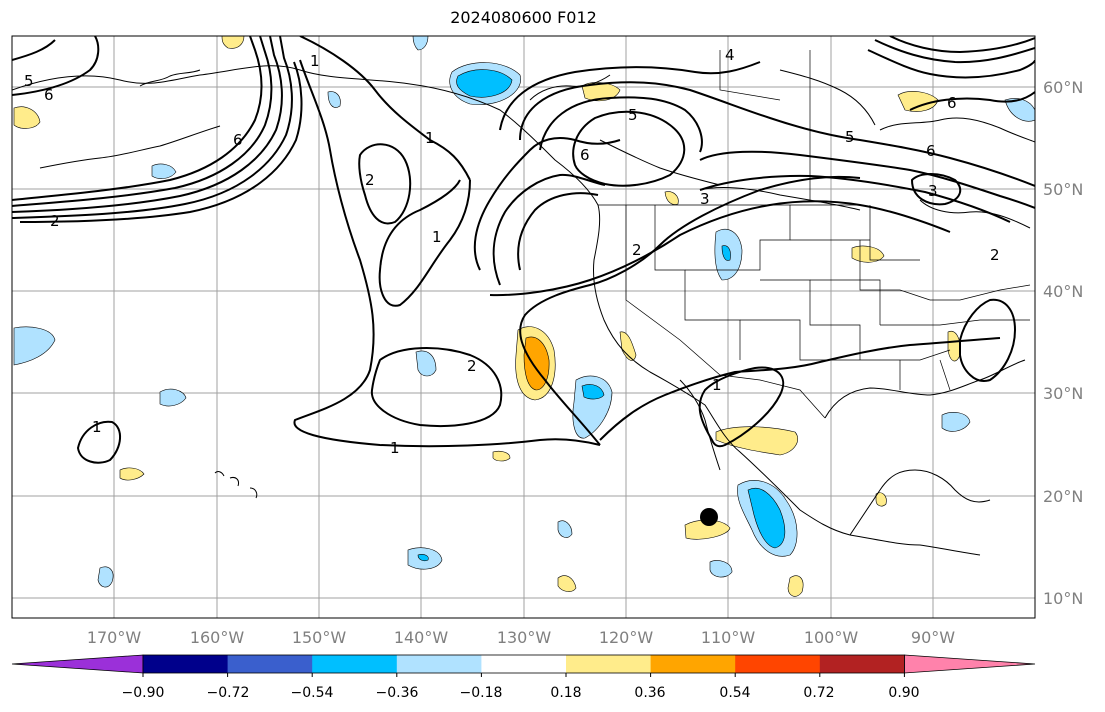 This screenshot has height=712, width=1105. I want to click on colorbar-extend-high, so click(970, 664).